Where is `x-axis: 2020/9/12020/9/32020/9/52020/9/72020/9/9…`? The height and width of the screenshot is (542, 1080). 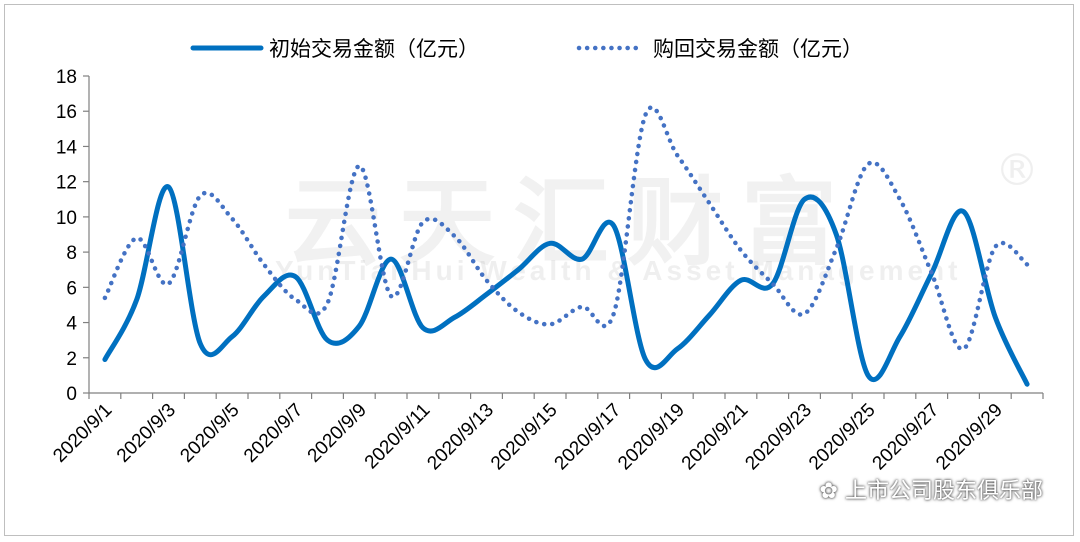
x-axis: 2020/9/12020/9/32020/9/52020/9/72020/9/9… is located at coordinates (546, 433).